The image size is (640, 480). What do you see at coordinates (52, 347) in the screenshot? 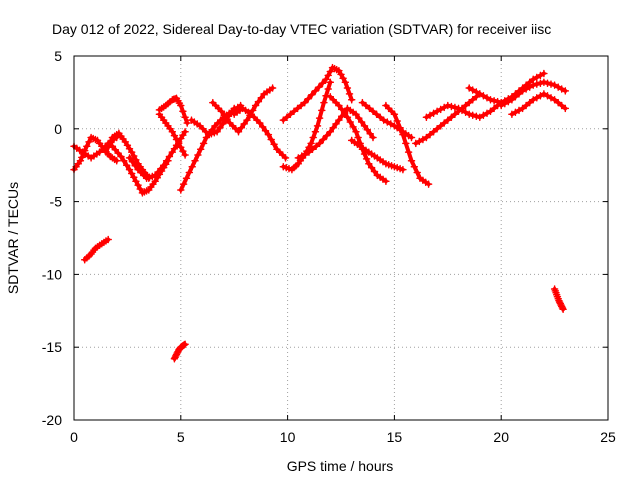
I see `y-tick-label: -15` at bounding box center [52, 347].